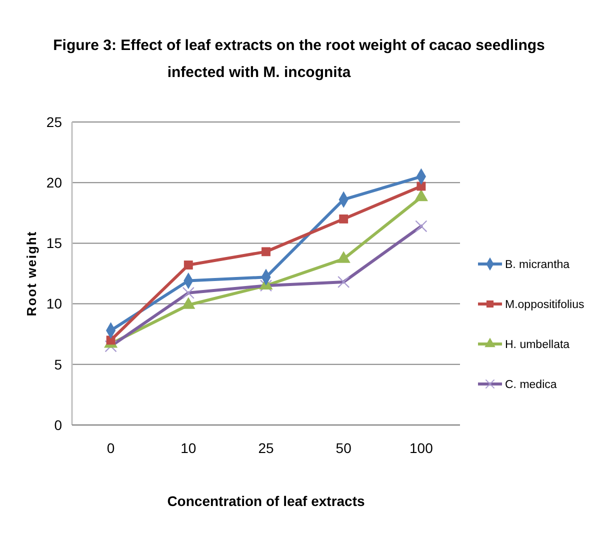 The width and height of the screenshot is (598, 542). I want to click on x-axis-title: Concentration of leaf extracts, so click(266, 501).